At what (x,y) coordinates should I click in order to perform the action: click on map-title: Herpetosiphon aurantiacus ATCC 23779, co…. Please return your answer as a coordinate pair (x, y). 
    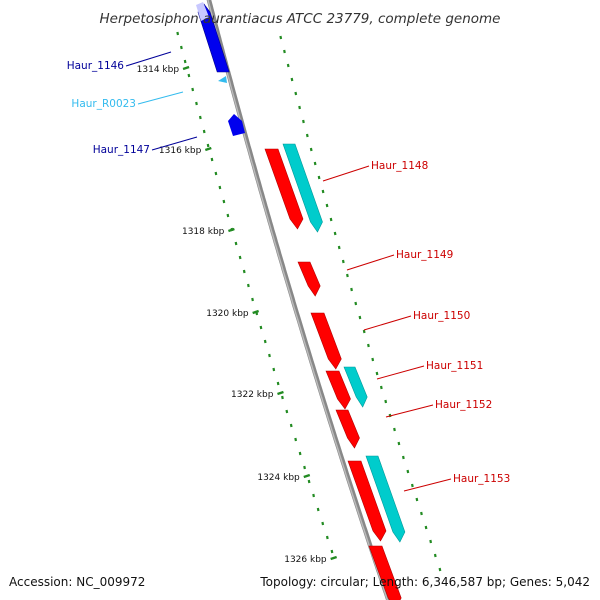
    Looking at the image, I should click on (300, 19).